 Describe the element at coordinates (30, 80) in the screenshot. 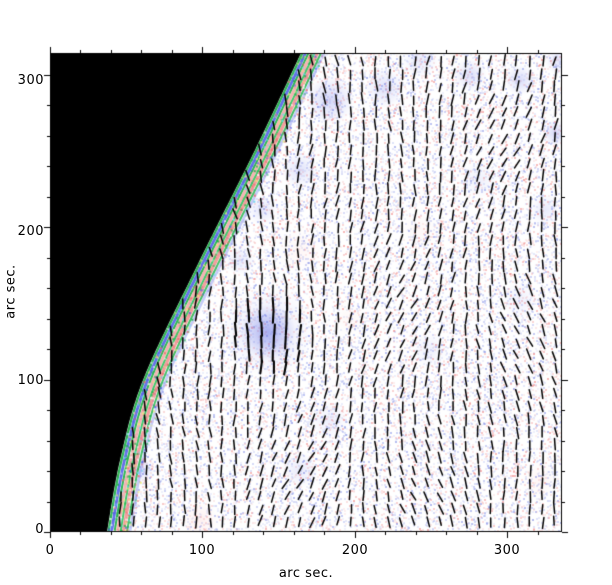

I see `y-tick-label-300: 300` at that location.